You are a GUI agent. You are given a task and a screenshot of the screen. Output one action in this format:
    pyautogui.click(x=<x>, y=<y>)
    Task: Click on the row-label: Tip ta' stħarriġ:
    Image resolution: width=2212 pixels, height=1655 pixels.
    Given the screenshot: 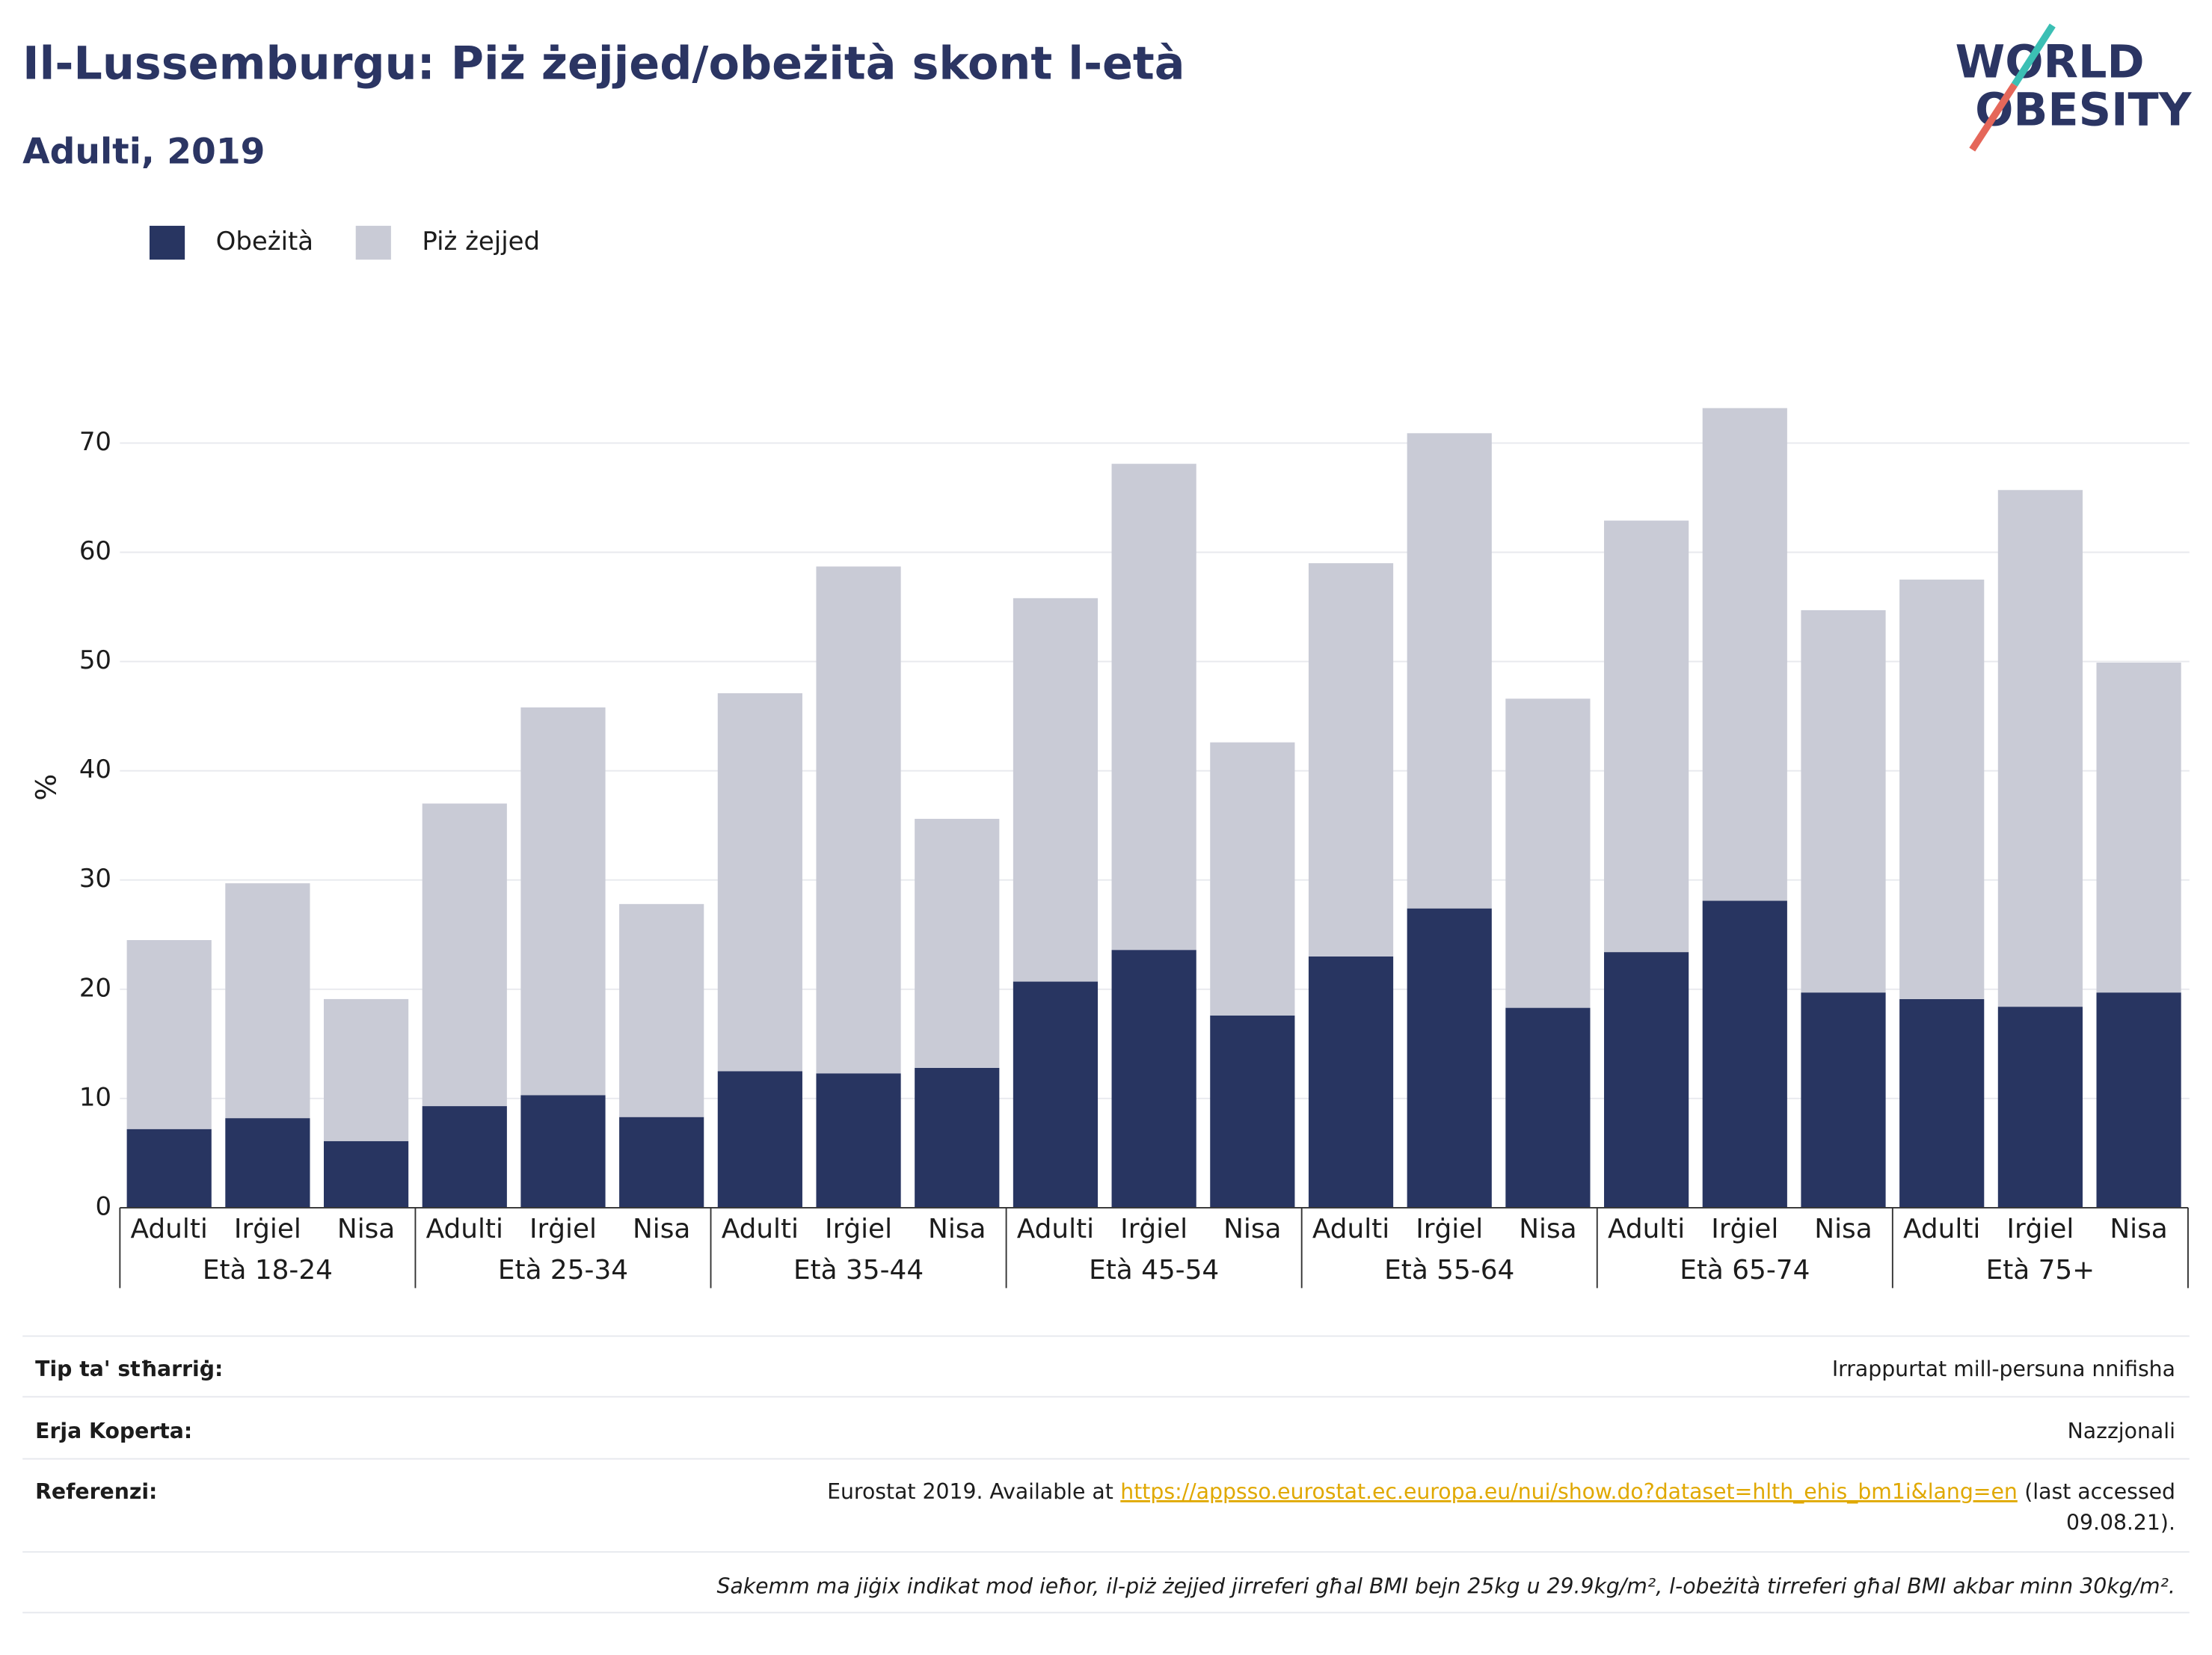 What is the action you would take?
    pyautogui.click(x=129, y=1369)
    